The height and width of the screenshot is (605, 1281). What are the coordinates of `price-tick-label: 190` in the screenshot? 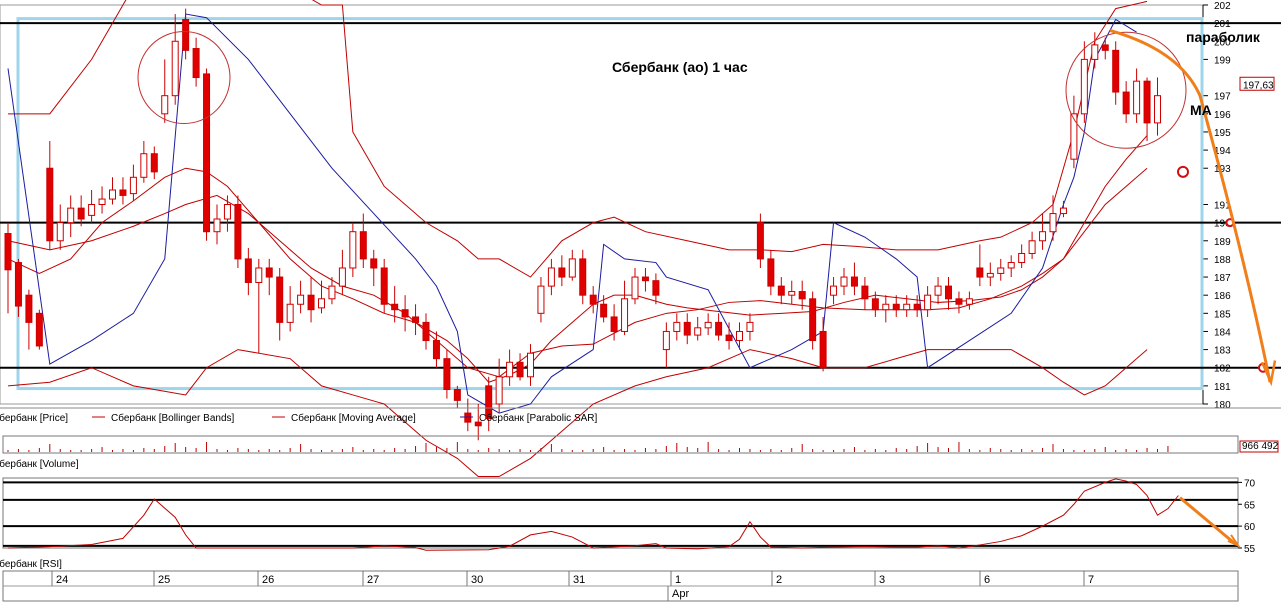 It's located at (1222, 224).